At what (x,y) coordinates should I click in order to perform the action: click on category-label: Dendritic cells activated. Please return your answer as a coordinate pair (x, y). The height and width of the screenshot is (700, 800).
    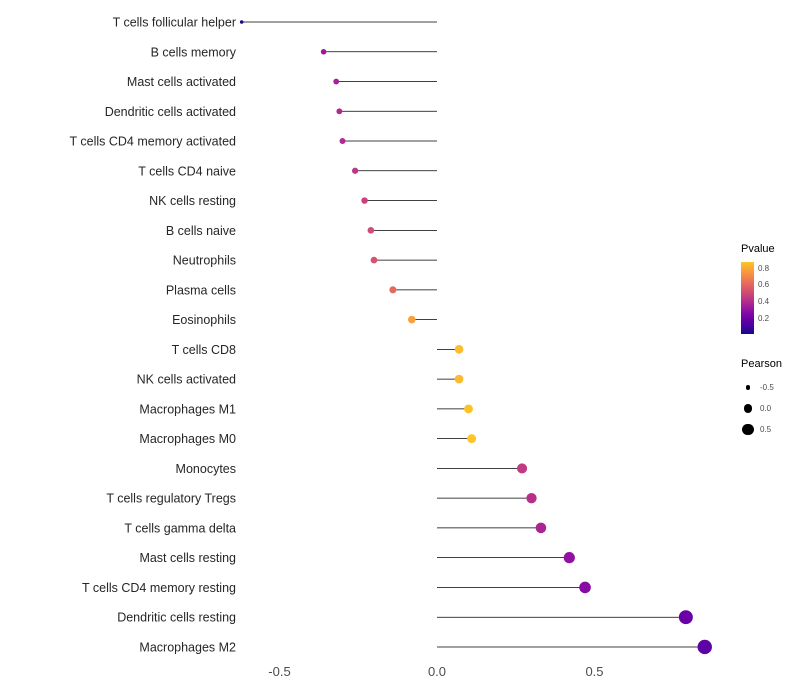
    Looking at the image, I should click on (170, 112).